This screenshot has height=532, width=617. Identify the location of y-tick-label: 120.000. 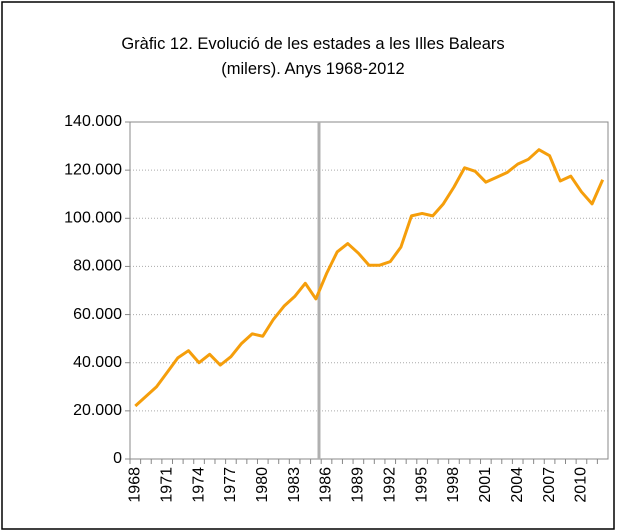
(93, 169).